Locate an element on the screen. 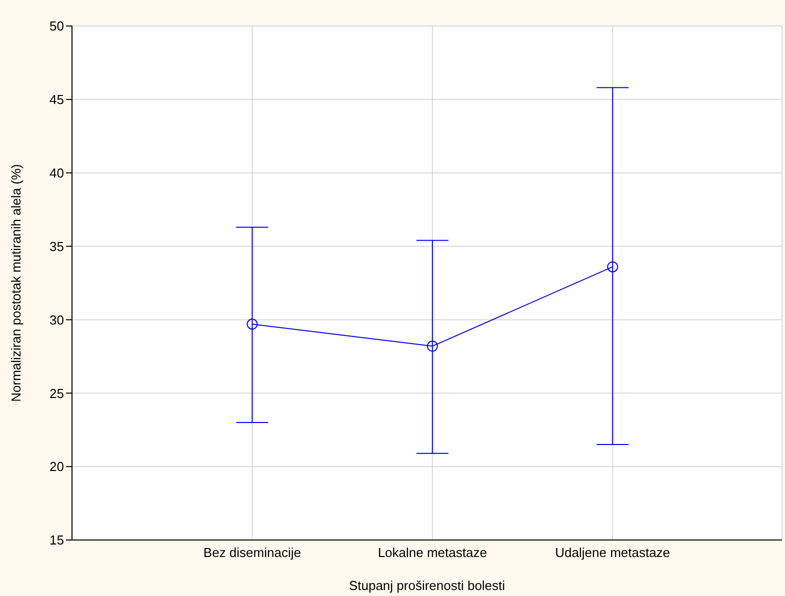 The image size is (785, 596). y-tick-label: 30 is located at coordinates (57, 320).